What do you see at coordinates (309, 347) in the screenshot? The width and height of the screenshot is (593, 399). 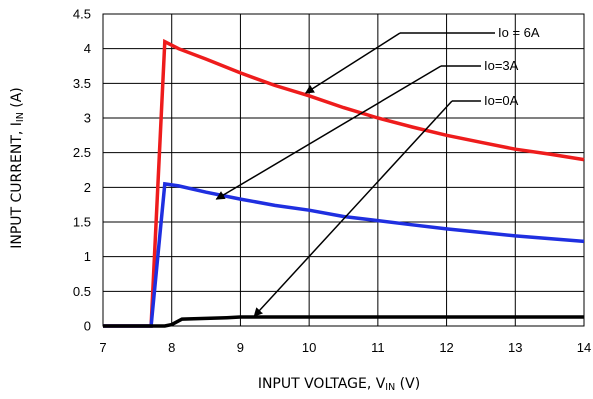 I see `x-tick-label: 10` at bounding box center [309, 347].